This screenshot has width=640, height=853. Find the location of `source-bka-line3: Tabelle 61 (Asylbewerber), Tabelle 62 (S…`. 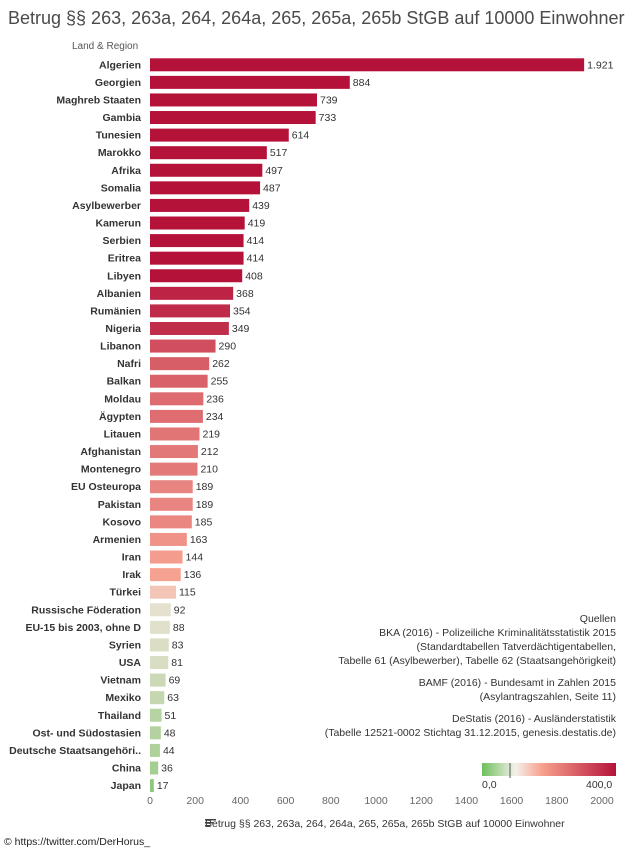

source-bka-line3: Tabelle 61 (Asylbewerber), Tabelle 62 (S… is located at coordinates (477, 661).